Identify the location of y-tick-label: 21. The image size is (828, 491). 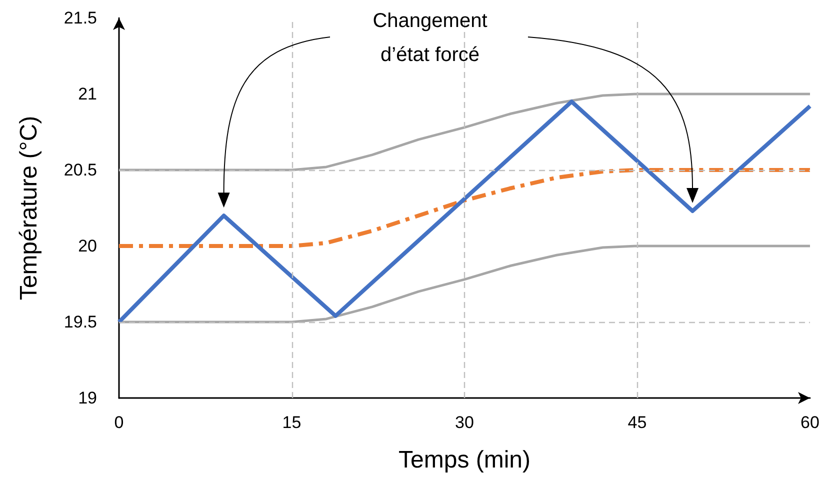
(87, 94).